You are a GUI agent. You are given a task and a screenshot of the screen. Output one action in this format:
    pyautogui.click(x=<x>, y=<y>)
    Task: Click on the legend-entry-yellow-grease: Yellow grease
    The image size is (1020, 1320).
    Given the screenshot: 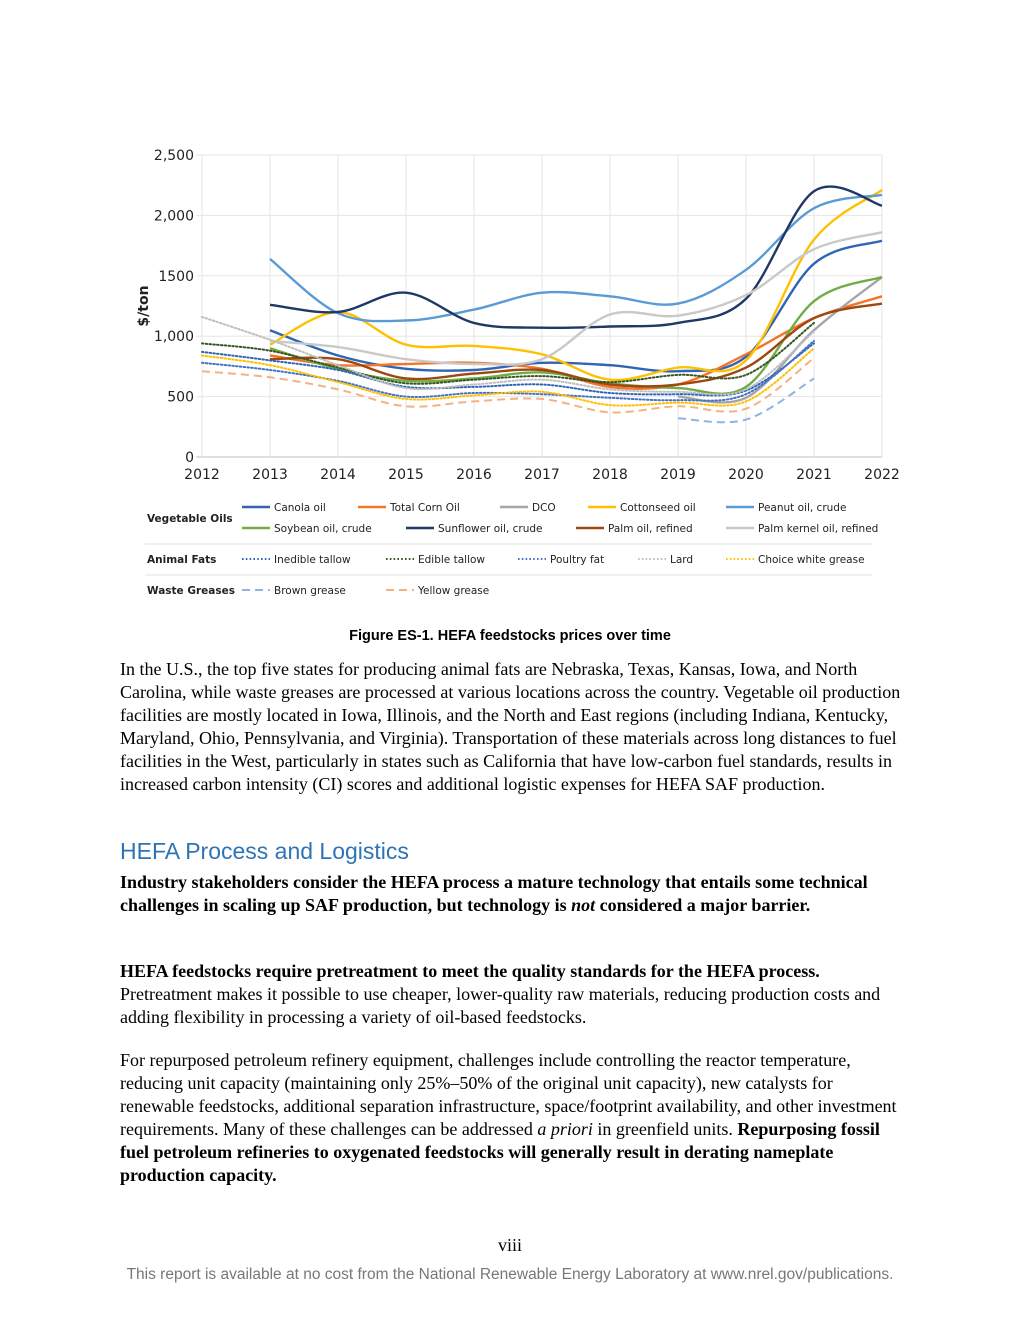 What is the action you would take?
    pyautogui.click(x=453, y=591)
    